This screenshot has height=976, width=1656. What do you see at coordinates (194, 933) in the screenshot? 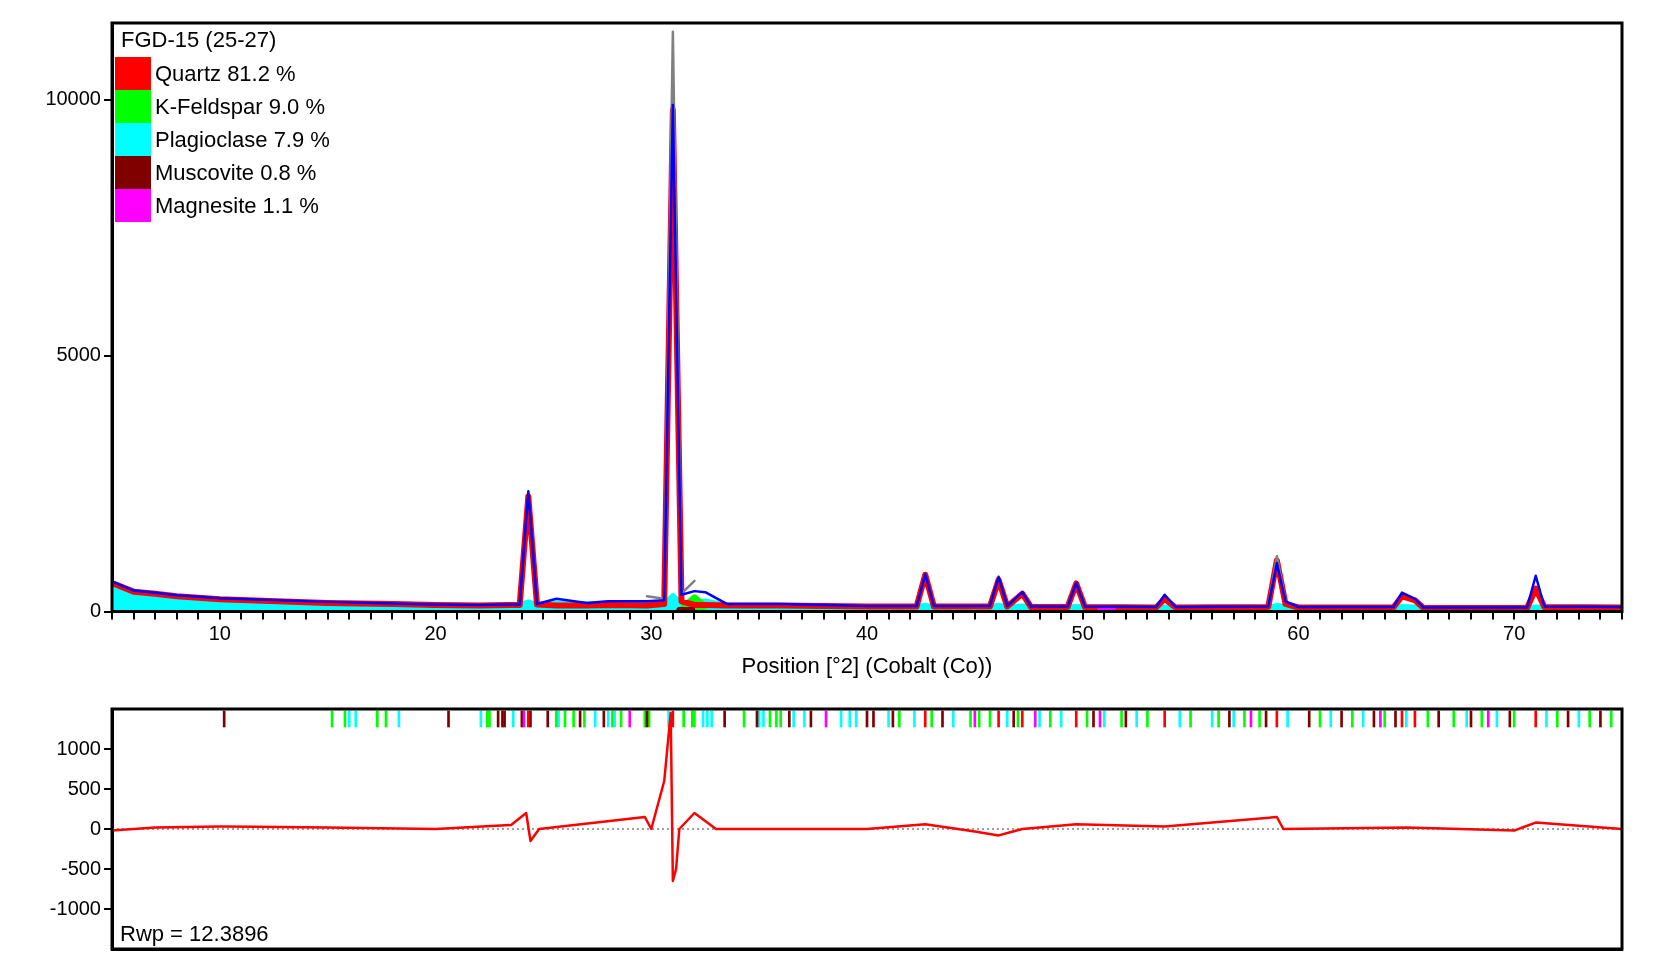
I see `annotation: Rwp = 12.3896` at bounding box center [194, 933].